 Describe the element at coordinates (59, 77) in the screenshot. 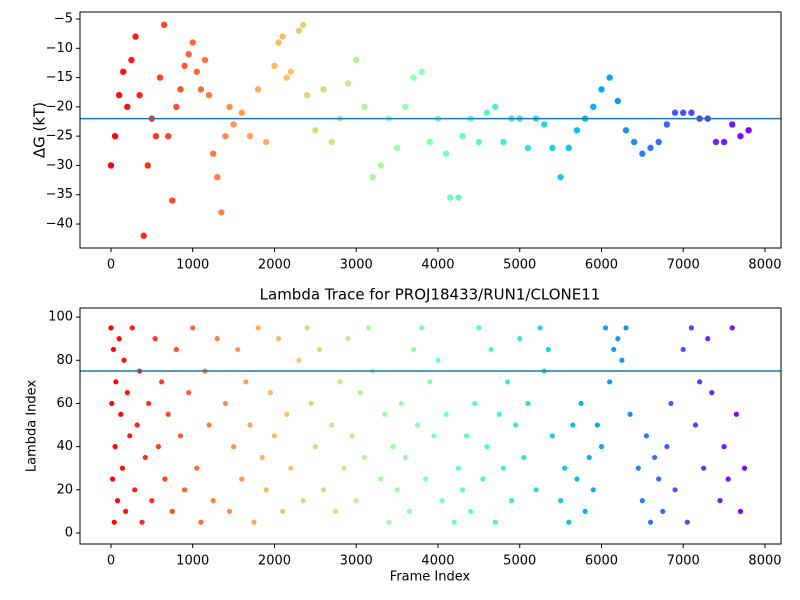

I see `y-tick-label: −15` at that location.